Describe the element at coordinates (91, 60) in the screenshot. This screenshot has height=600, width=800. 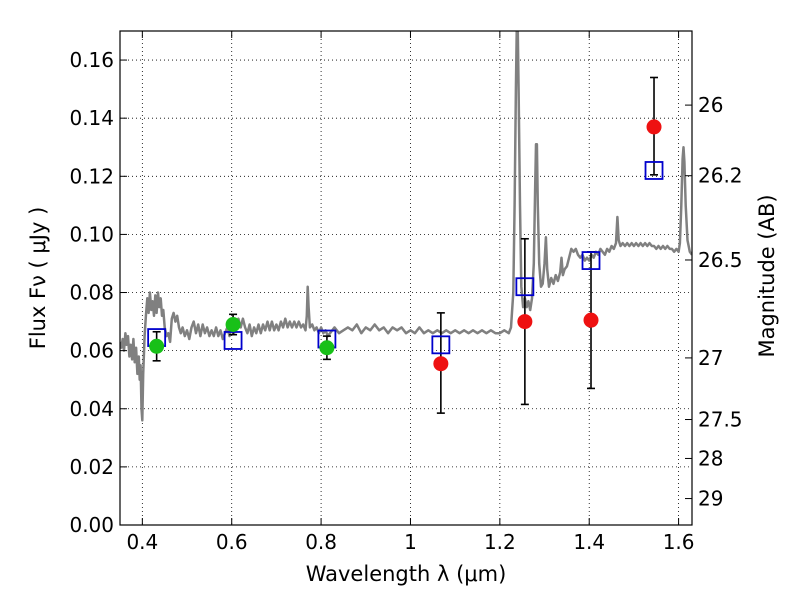
I see `y-tick-label: 0.16` at that location.